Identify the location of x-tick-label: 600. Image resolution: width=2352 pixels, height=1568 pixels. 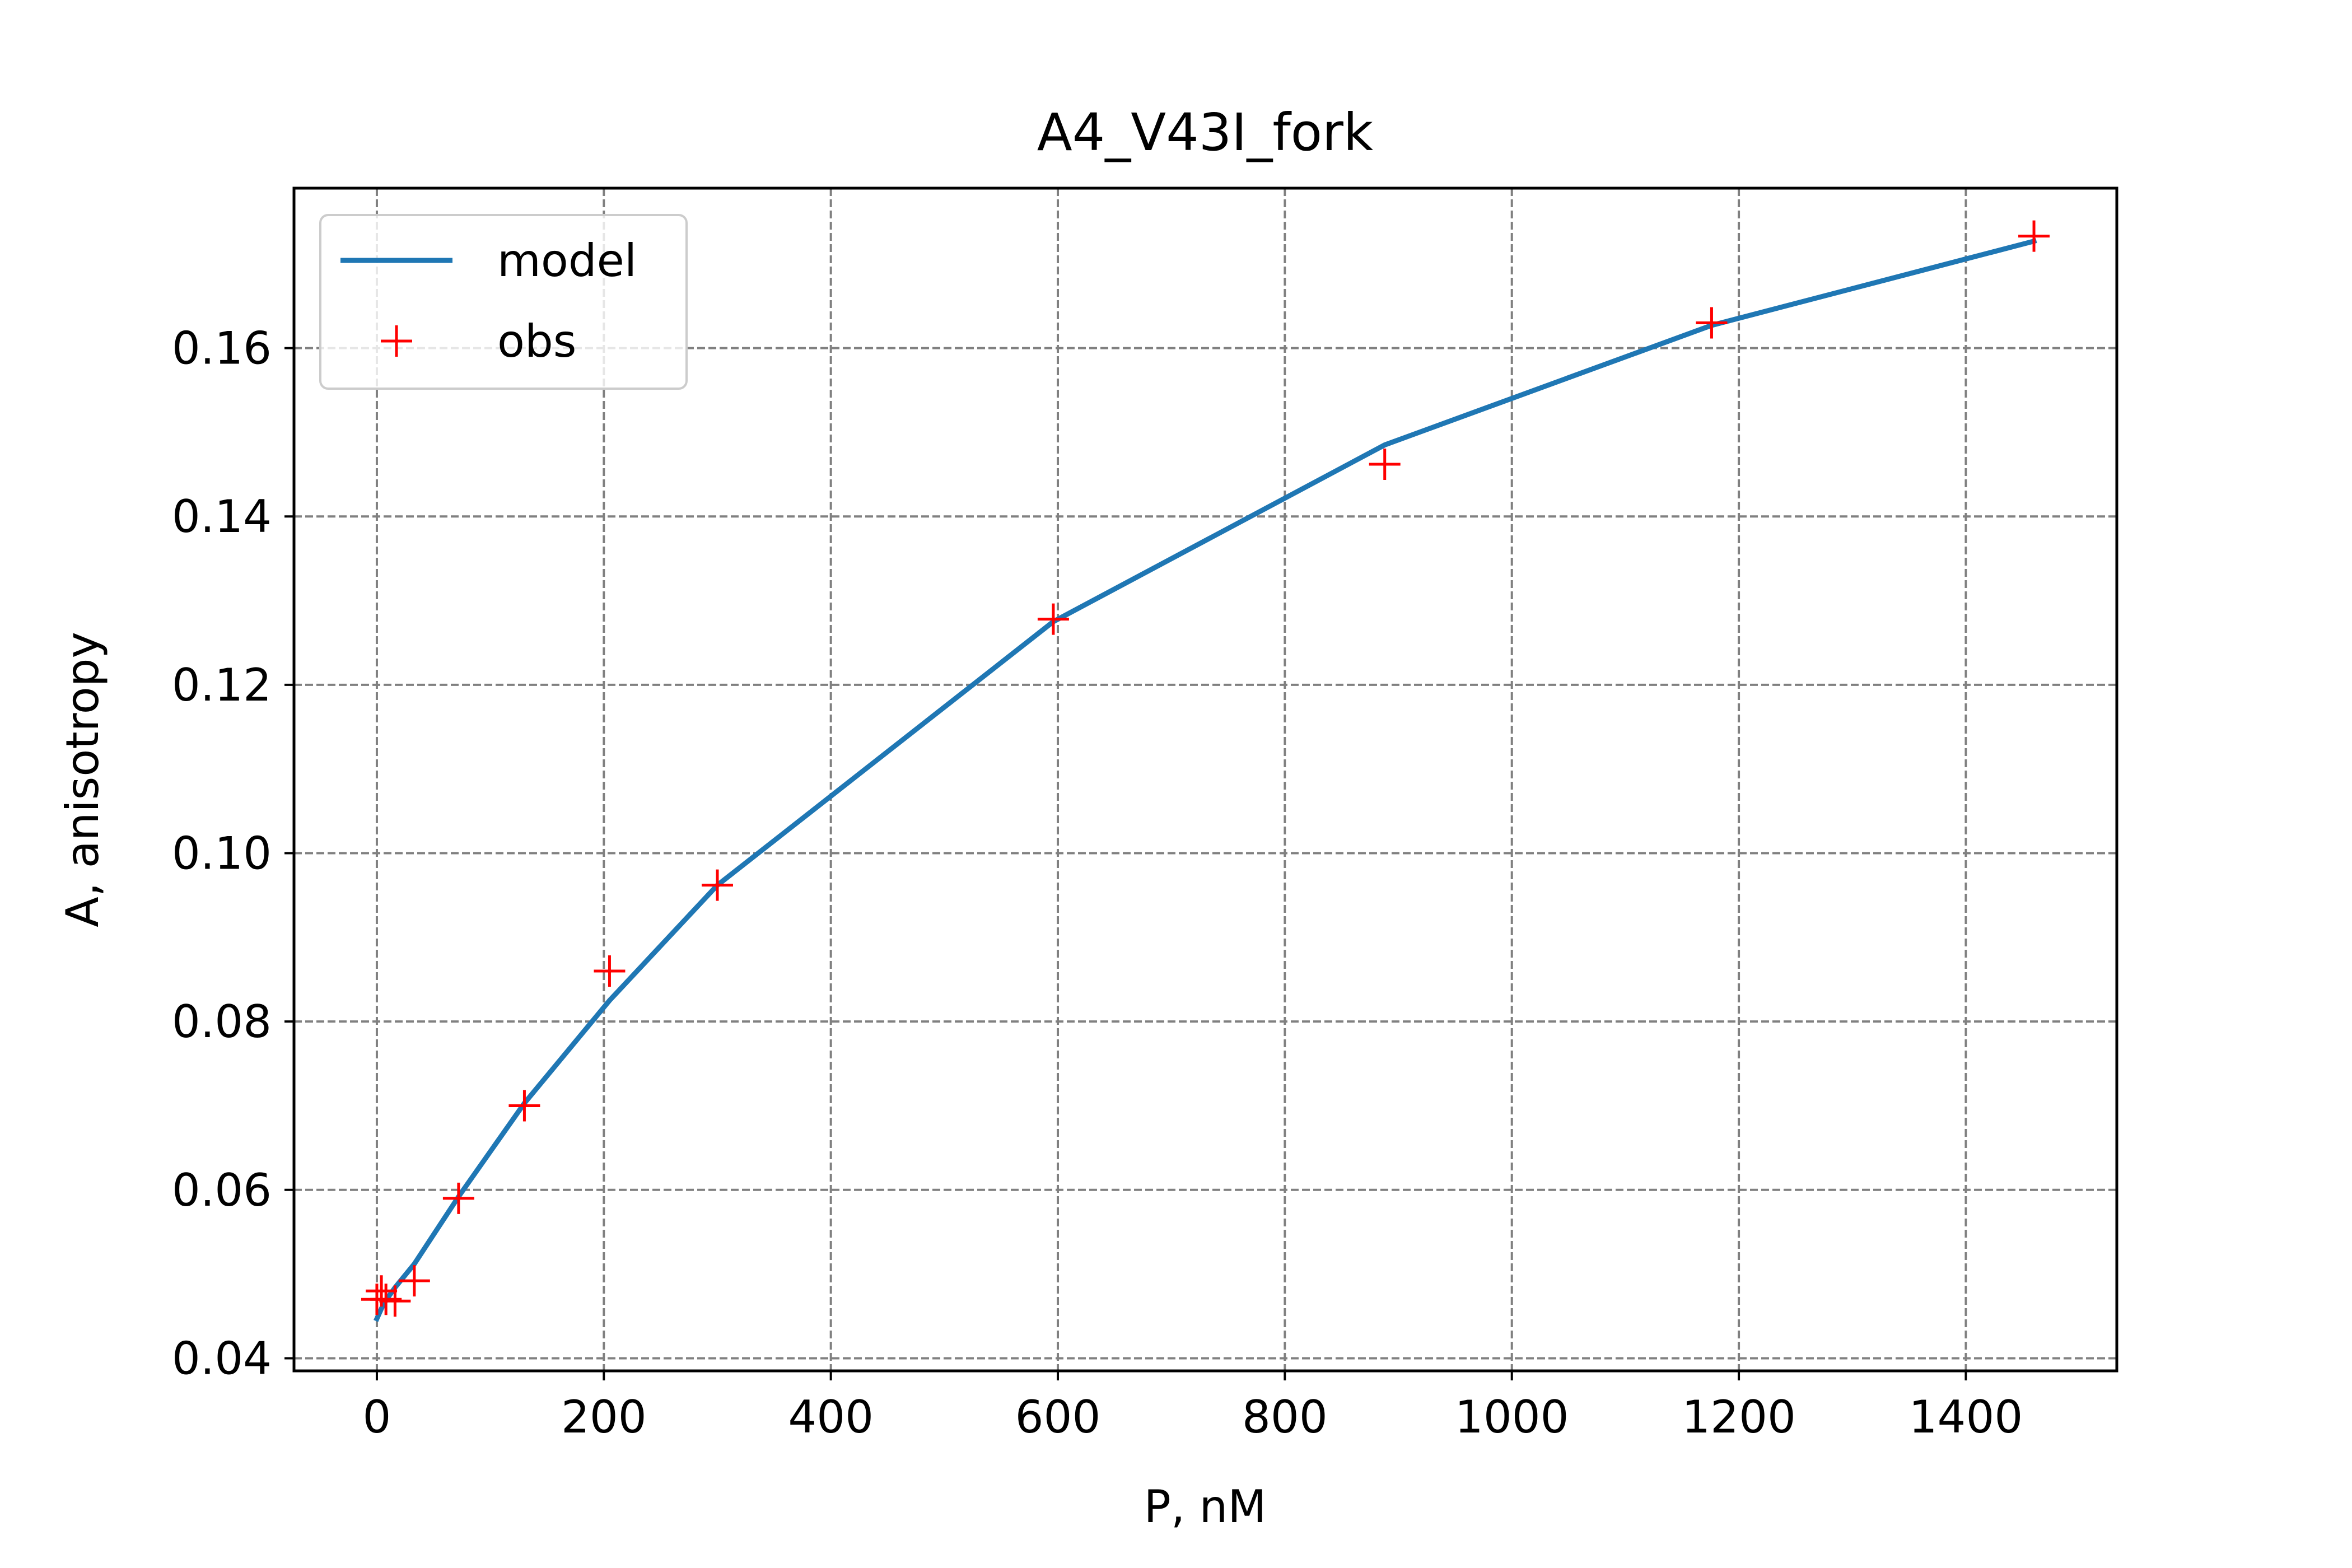
(1058, 1417).